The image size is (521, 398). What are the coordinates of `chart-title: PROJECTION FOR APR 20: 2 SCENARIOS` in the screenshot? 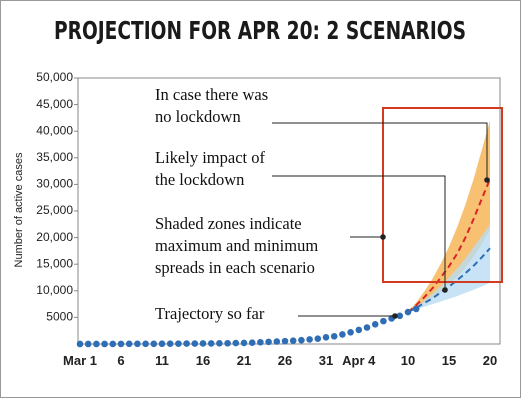 It's located at (260, 30).